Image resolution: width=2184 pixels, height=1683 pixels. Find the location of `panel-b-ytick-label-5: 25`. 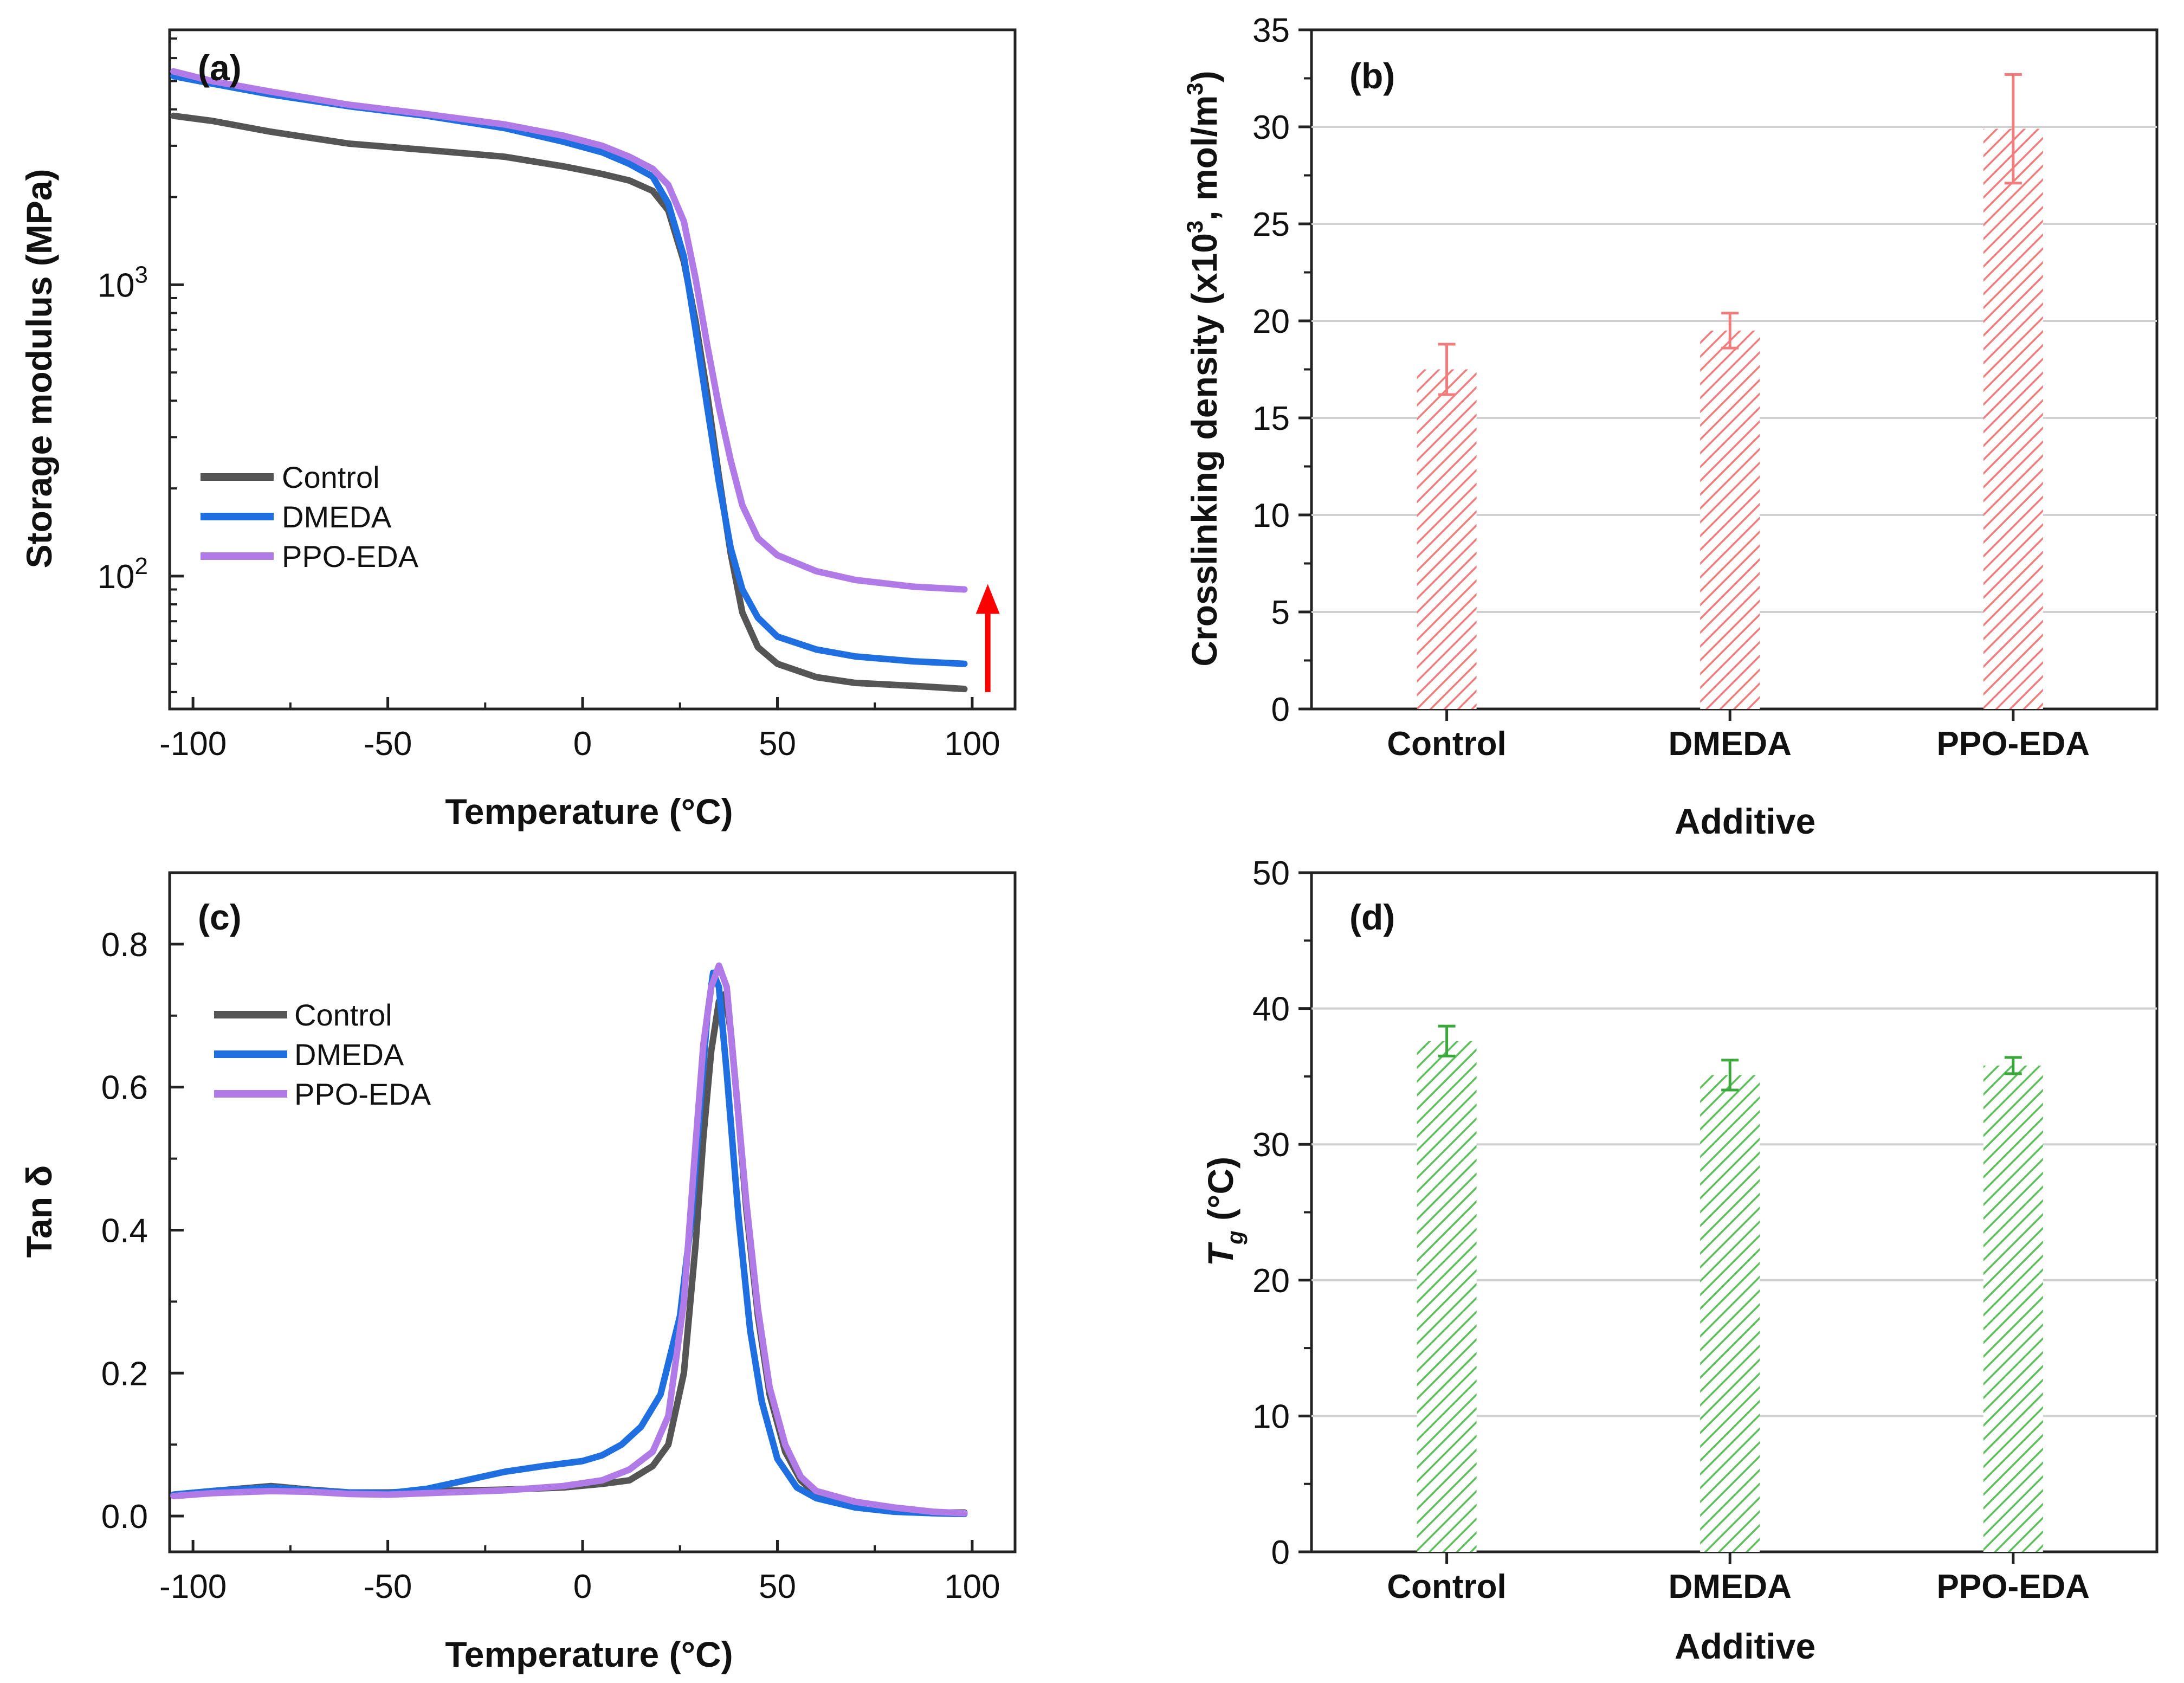

panel-b-ytick-label-5: 25 is located at coordinates (1271, 225).